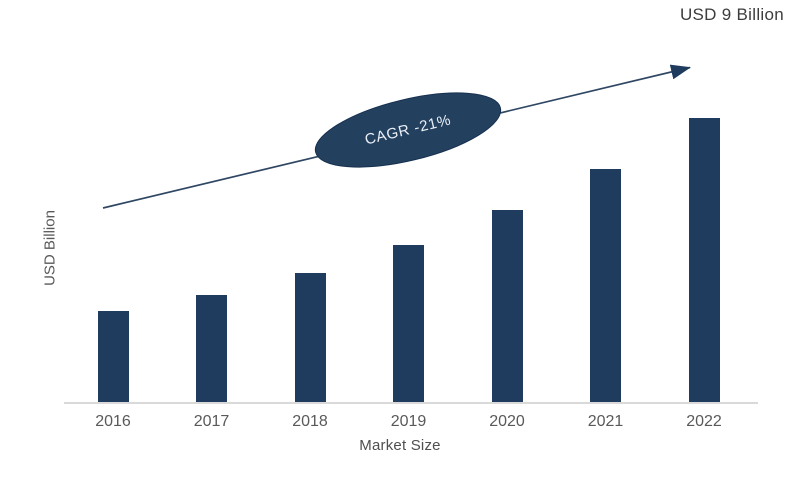 The height and width of the screenshot is (482, 800). Describe the element at coordinates (408, 421) in the screenshot. I see `x-tick-2019: 2019` at that location.